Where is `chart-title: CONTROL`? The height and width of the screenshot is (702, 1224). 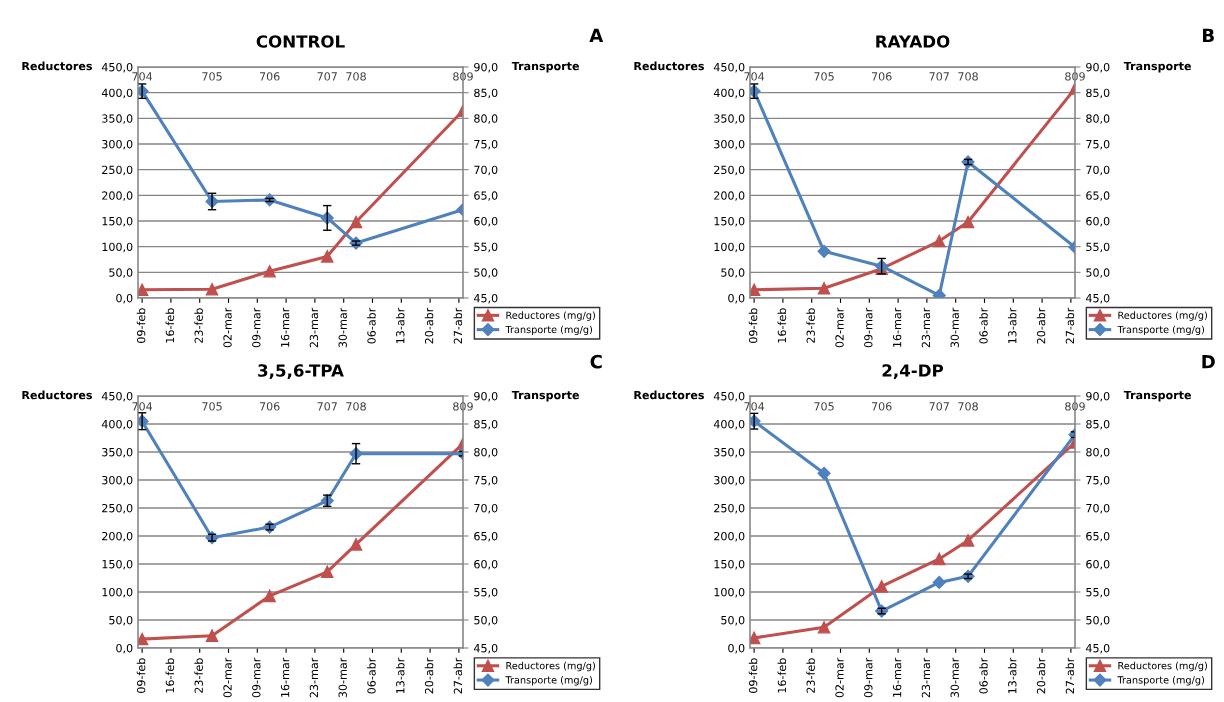 chart-title: CONTROL is located at coordinates (300, 41).